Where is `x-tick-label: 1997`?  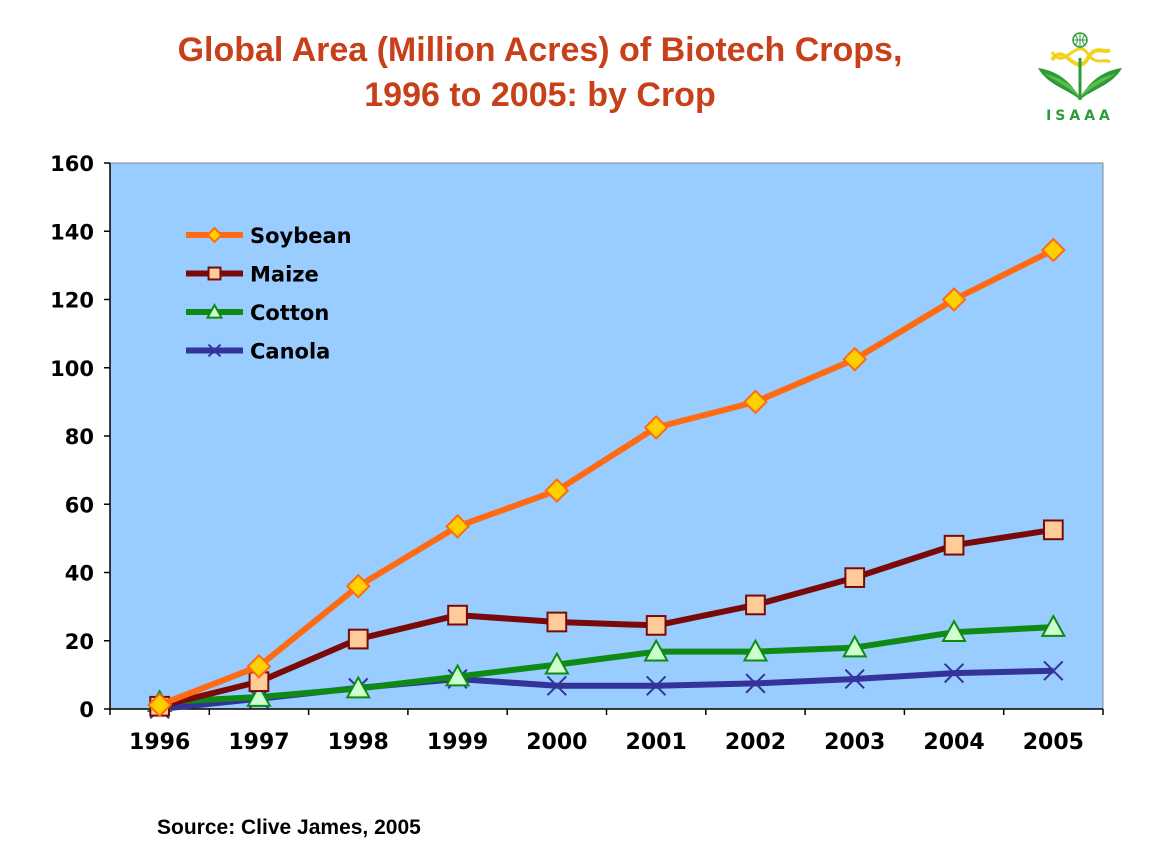
x-tick-label: 1997 is located at coordinates (258, 742).